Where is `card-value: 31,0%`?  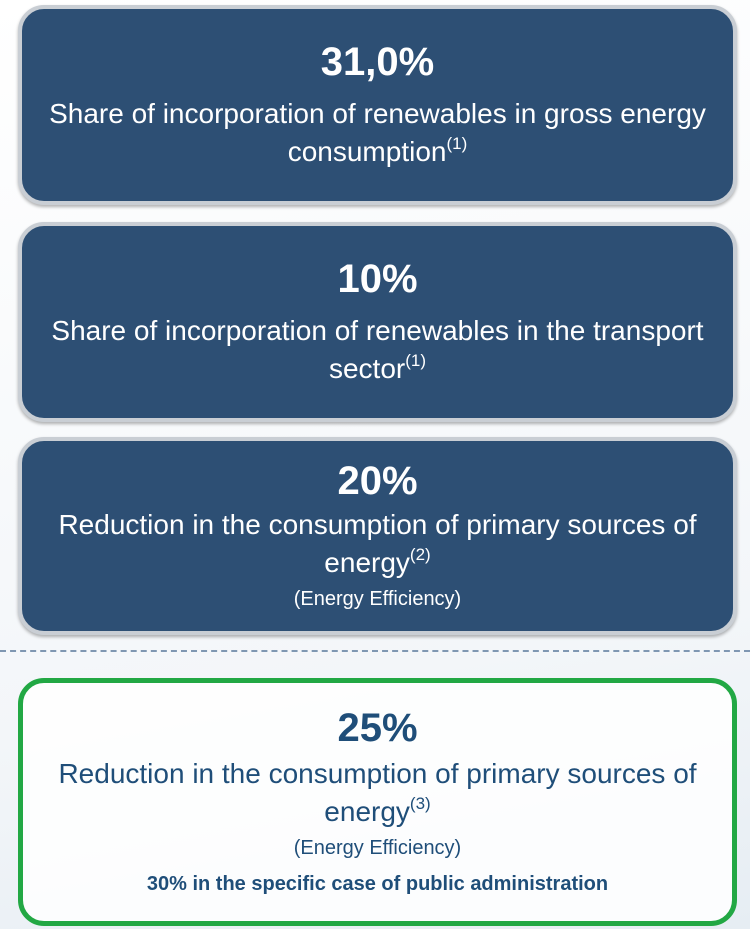 card-value: 31,0% is located at coordinates (377, 61).